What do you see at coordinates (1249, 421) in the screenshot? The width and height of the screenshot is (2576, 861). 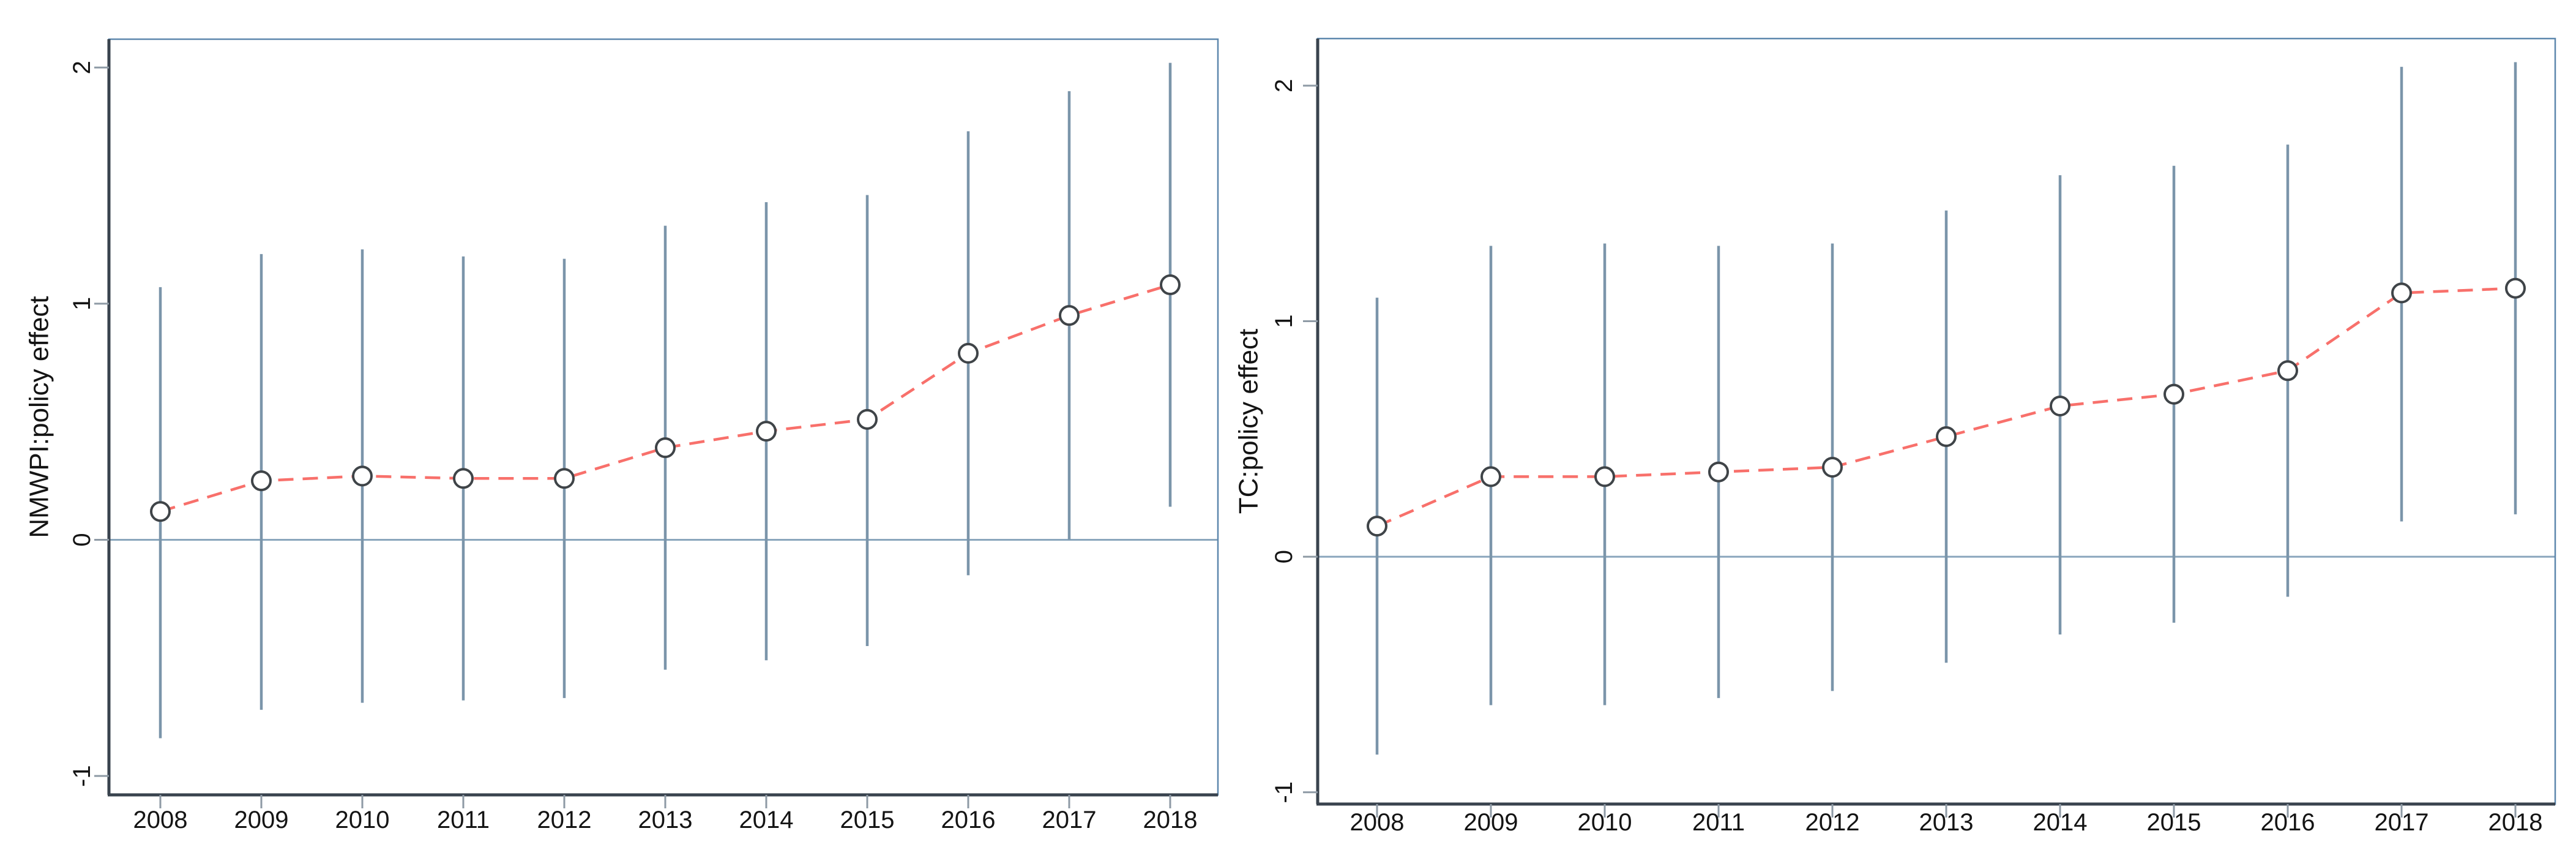 I see `y-axis-title: TC:policy effect` at bounding box center [1249, 421].